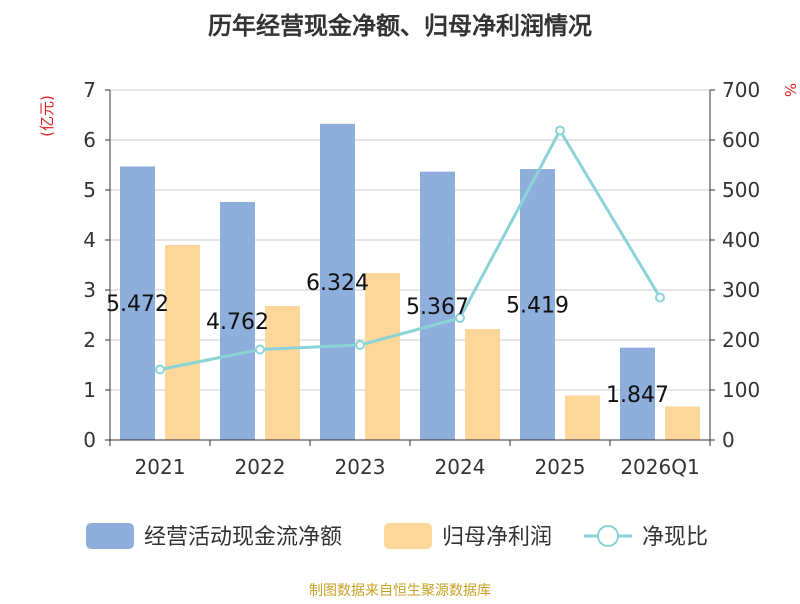 This screenshot has height=604, width=800. Describe the element at coordinates (675, 537) in the screenshot. I see `legend-label: 净现比` at that location.